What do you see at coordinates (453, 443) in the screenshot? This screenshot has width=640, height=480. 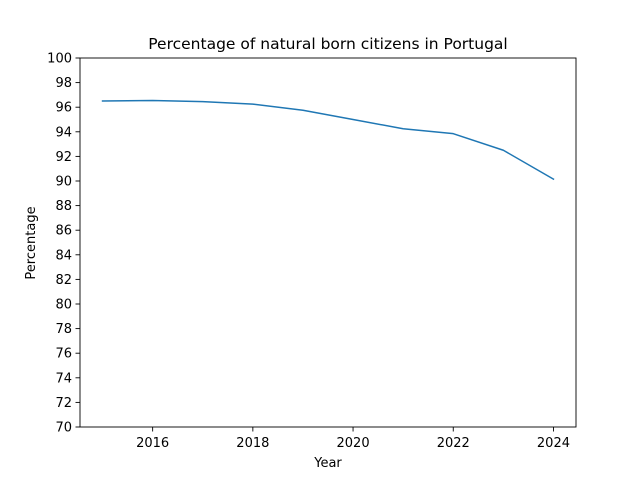 I see `x-tick-label: 2022` at bounding box center [453, 443].